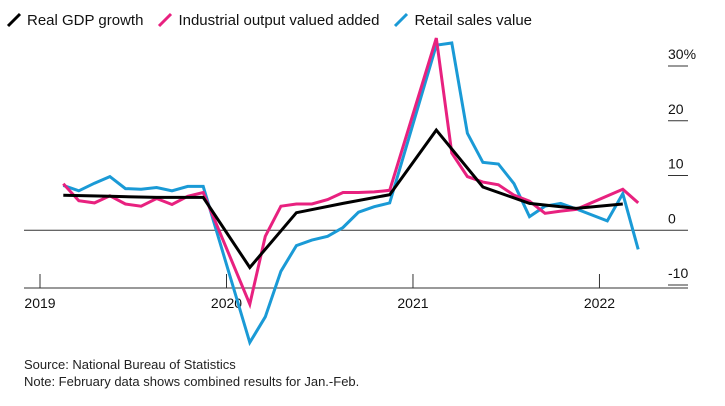 The width and height of the screenshot is (725, 406). I want to click on legend-label-industrial: Industrial output valued added, so click(279, 20).